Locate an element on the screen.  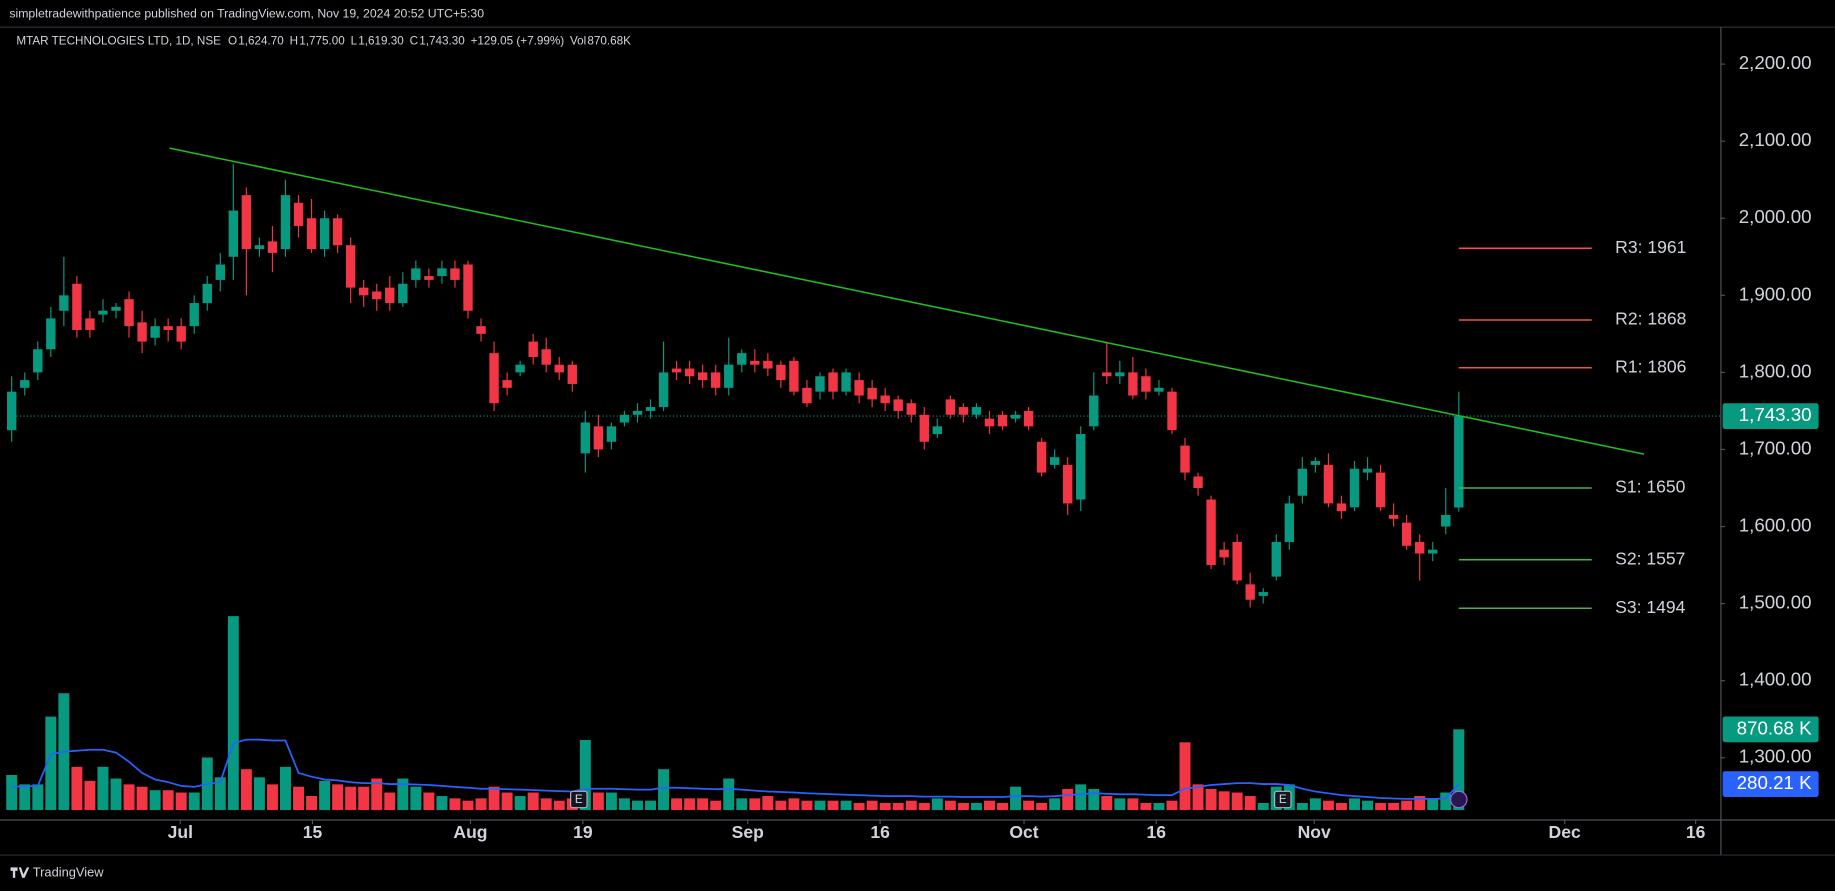
legend-text: 1,775.00 is located at coordinates (322, 40).